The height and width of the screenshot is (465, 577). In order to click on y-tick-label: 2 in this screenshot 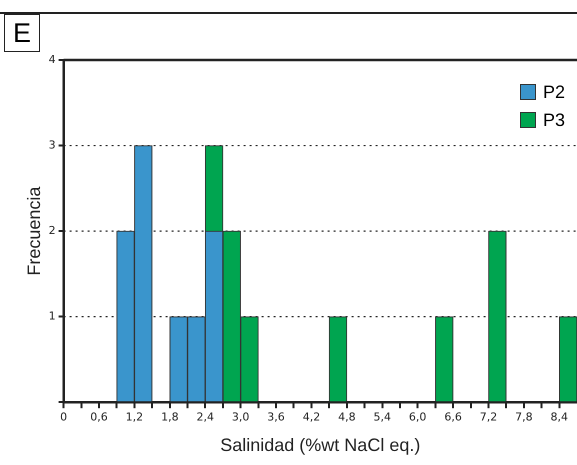, I will do `click(52, 230)`.